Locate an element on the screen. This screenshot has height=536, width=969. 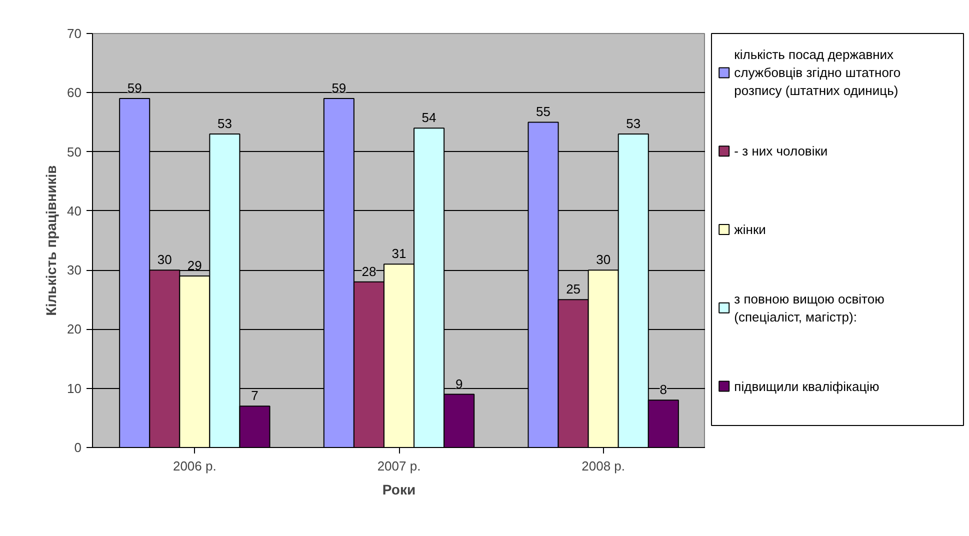
x-tick-label: 2006 р. is located at coordinates (194, 466).